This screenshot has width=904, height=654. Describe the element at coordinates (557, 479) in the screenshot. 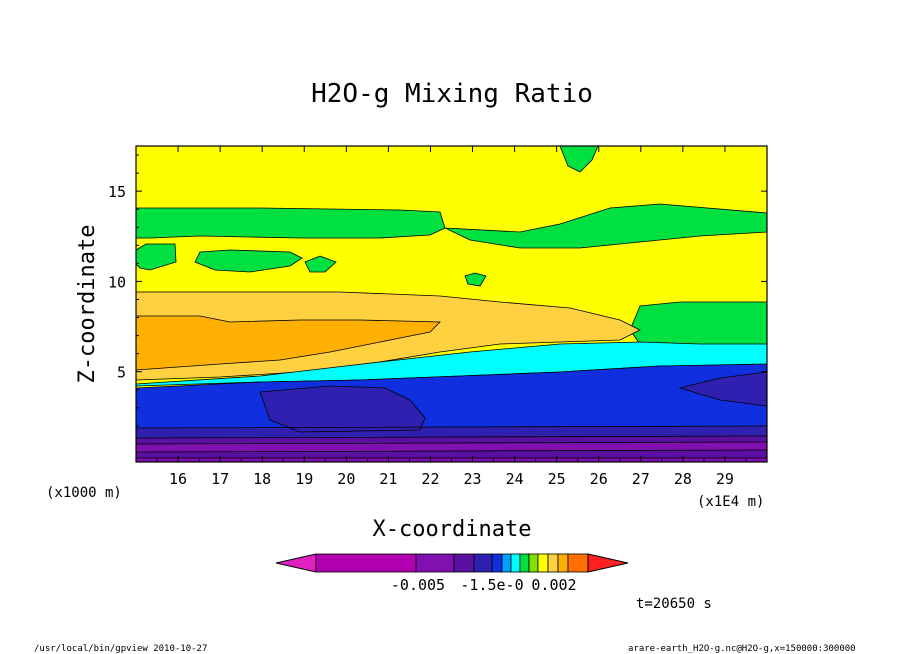

I see `x-tick-label: 25` at that location.